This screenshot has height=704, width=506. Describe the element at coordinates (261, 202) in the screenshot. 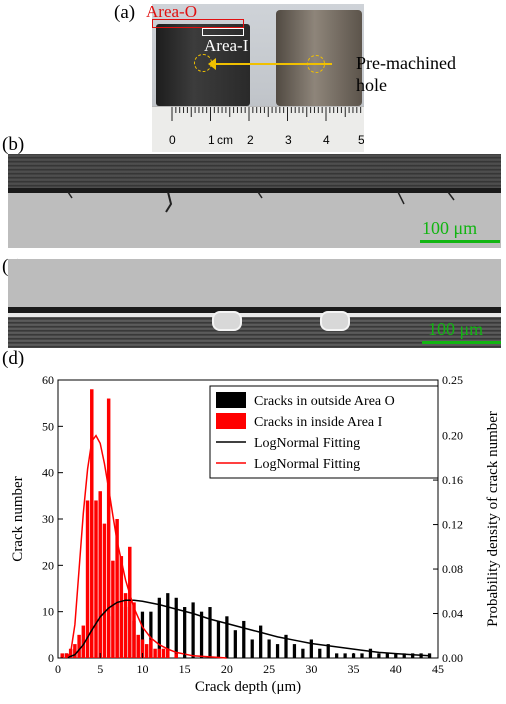

I see `sem-b-cracks` at that location.